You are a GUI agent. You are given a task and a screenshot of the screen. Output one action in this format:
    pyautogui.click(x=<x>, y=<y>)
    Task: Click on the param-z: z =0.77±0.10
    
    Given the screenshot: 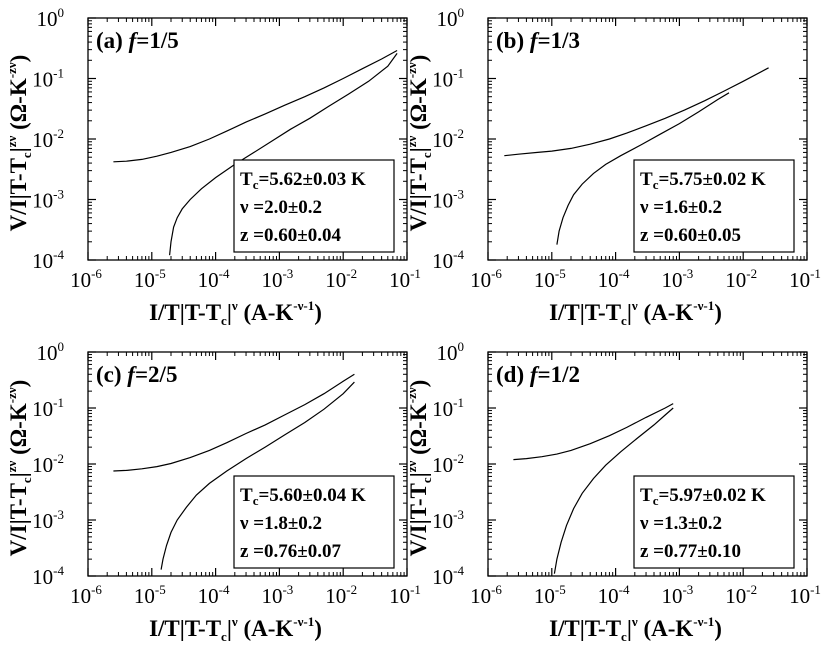 What is the action you would take?
    pyautogui.click(x=690, y=551)
    